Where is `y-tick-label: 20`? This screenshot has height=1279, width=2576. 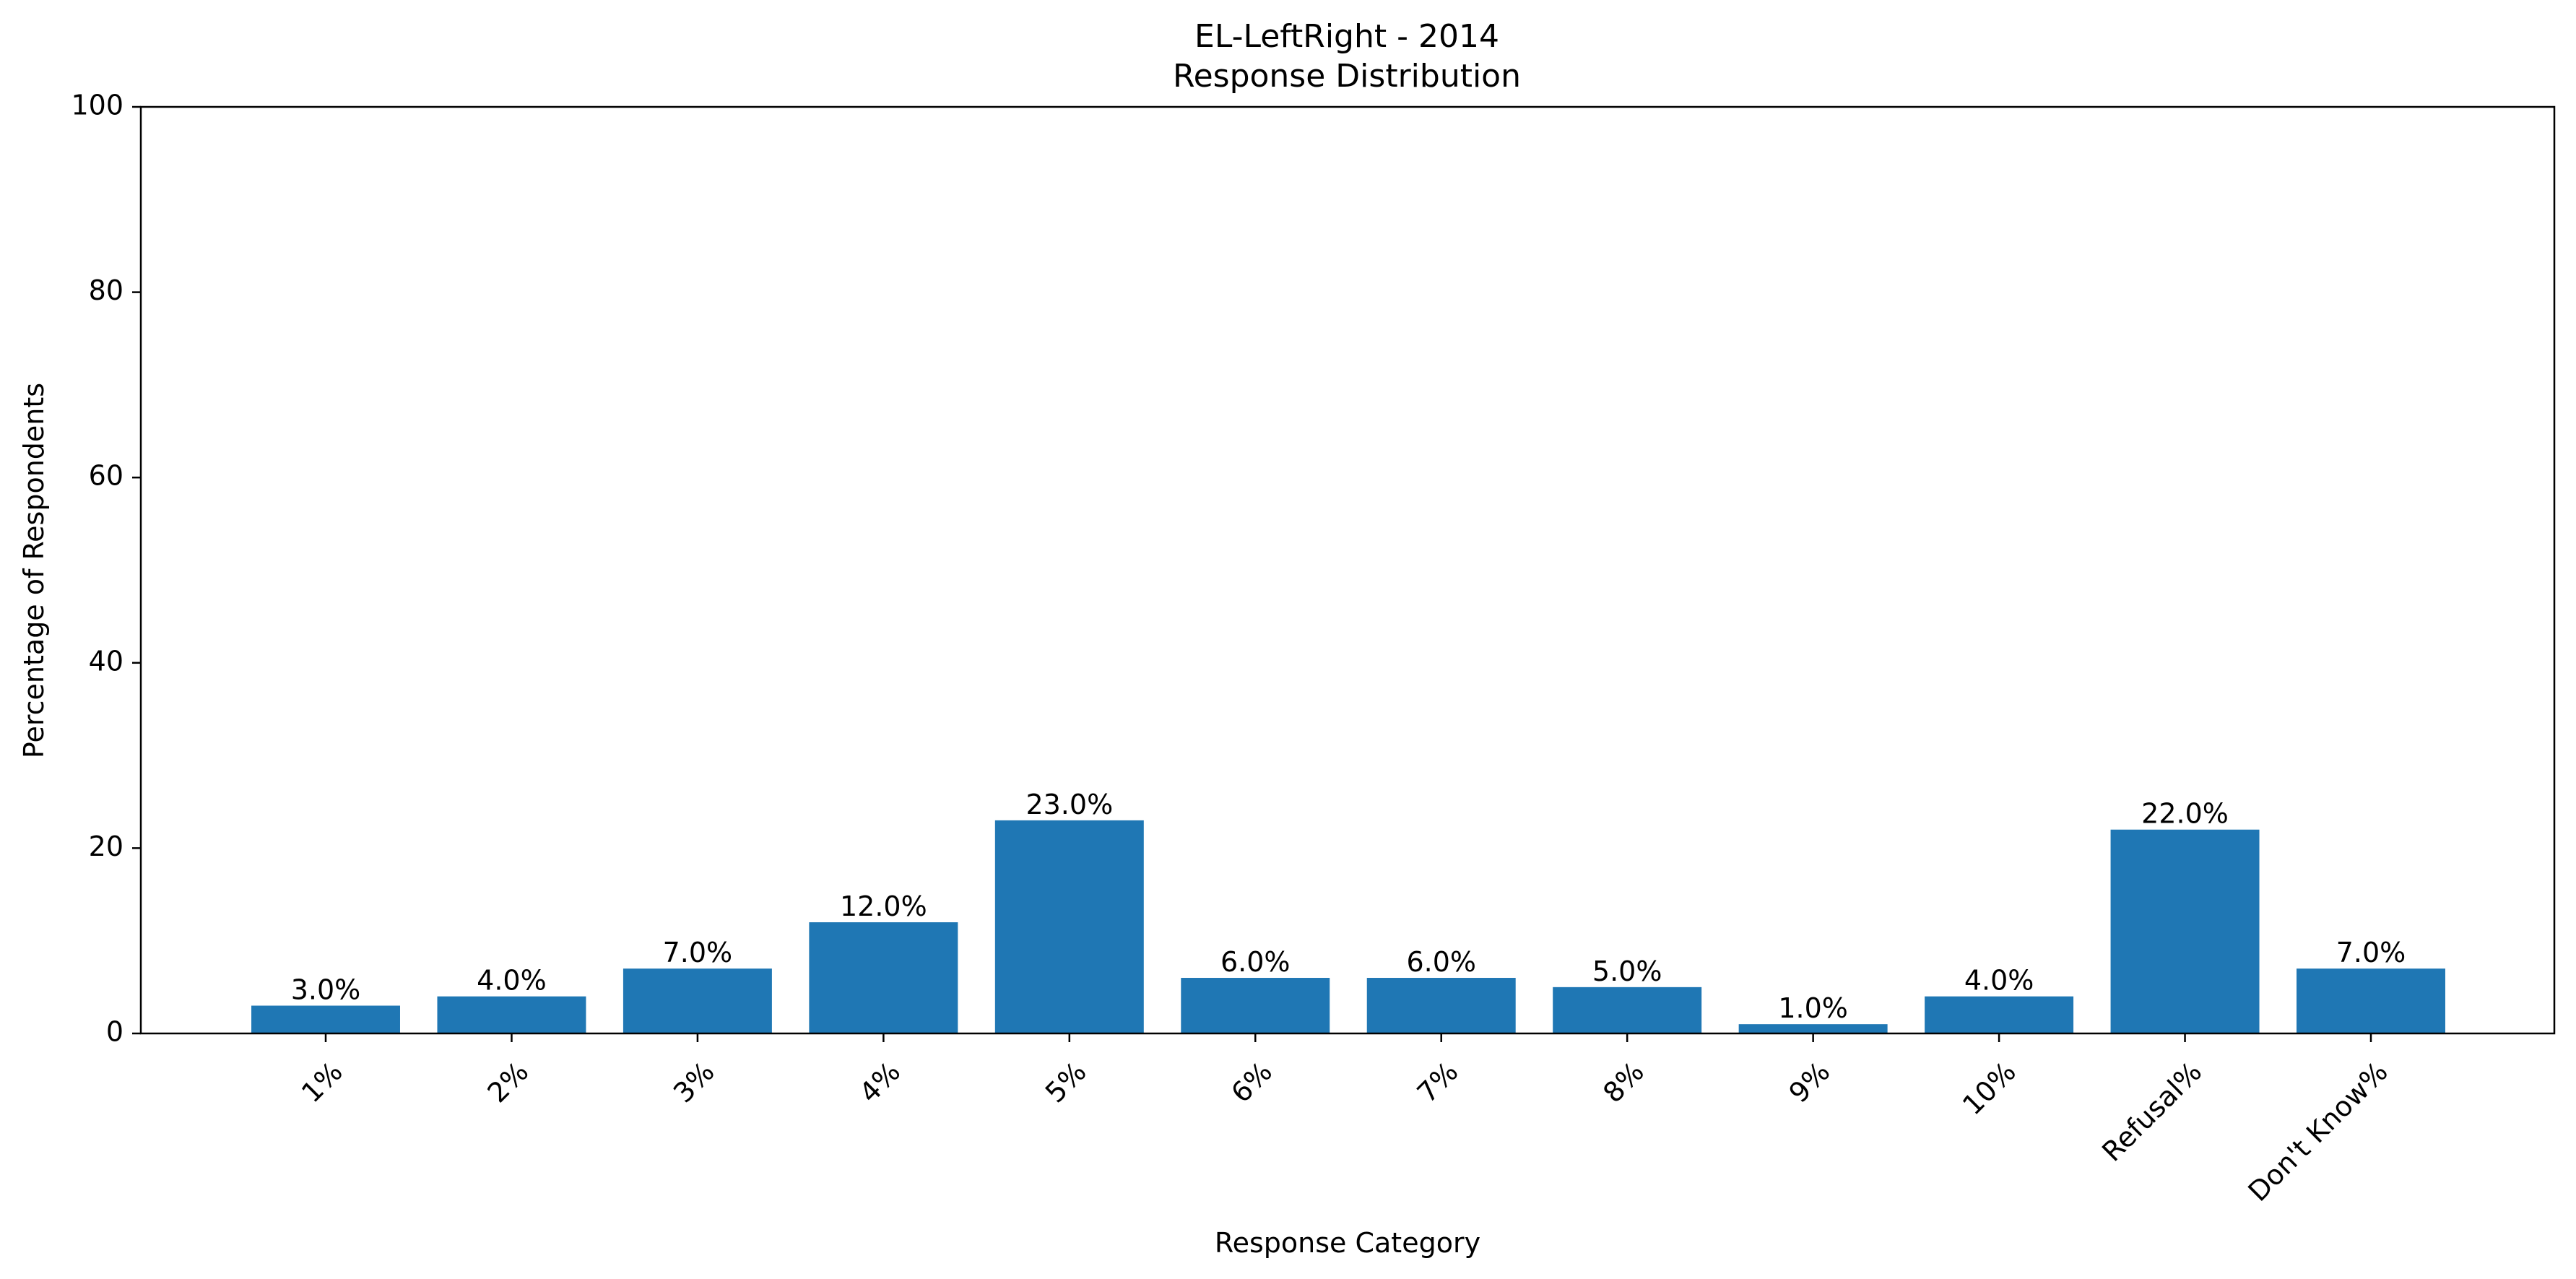
y-tick-label: 20 is located at coordinates (106, 846).